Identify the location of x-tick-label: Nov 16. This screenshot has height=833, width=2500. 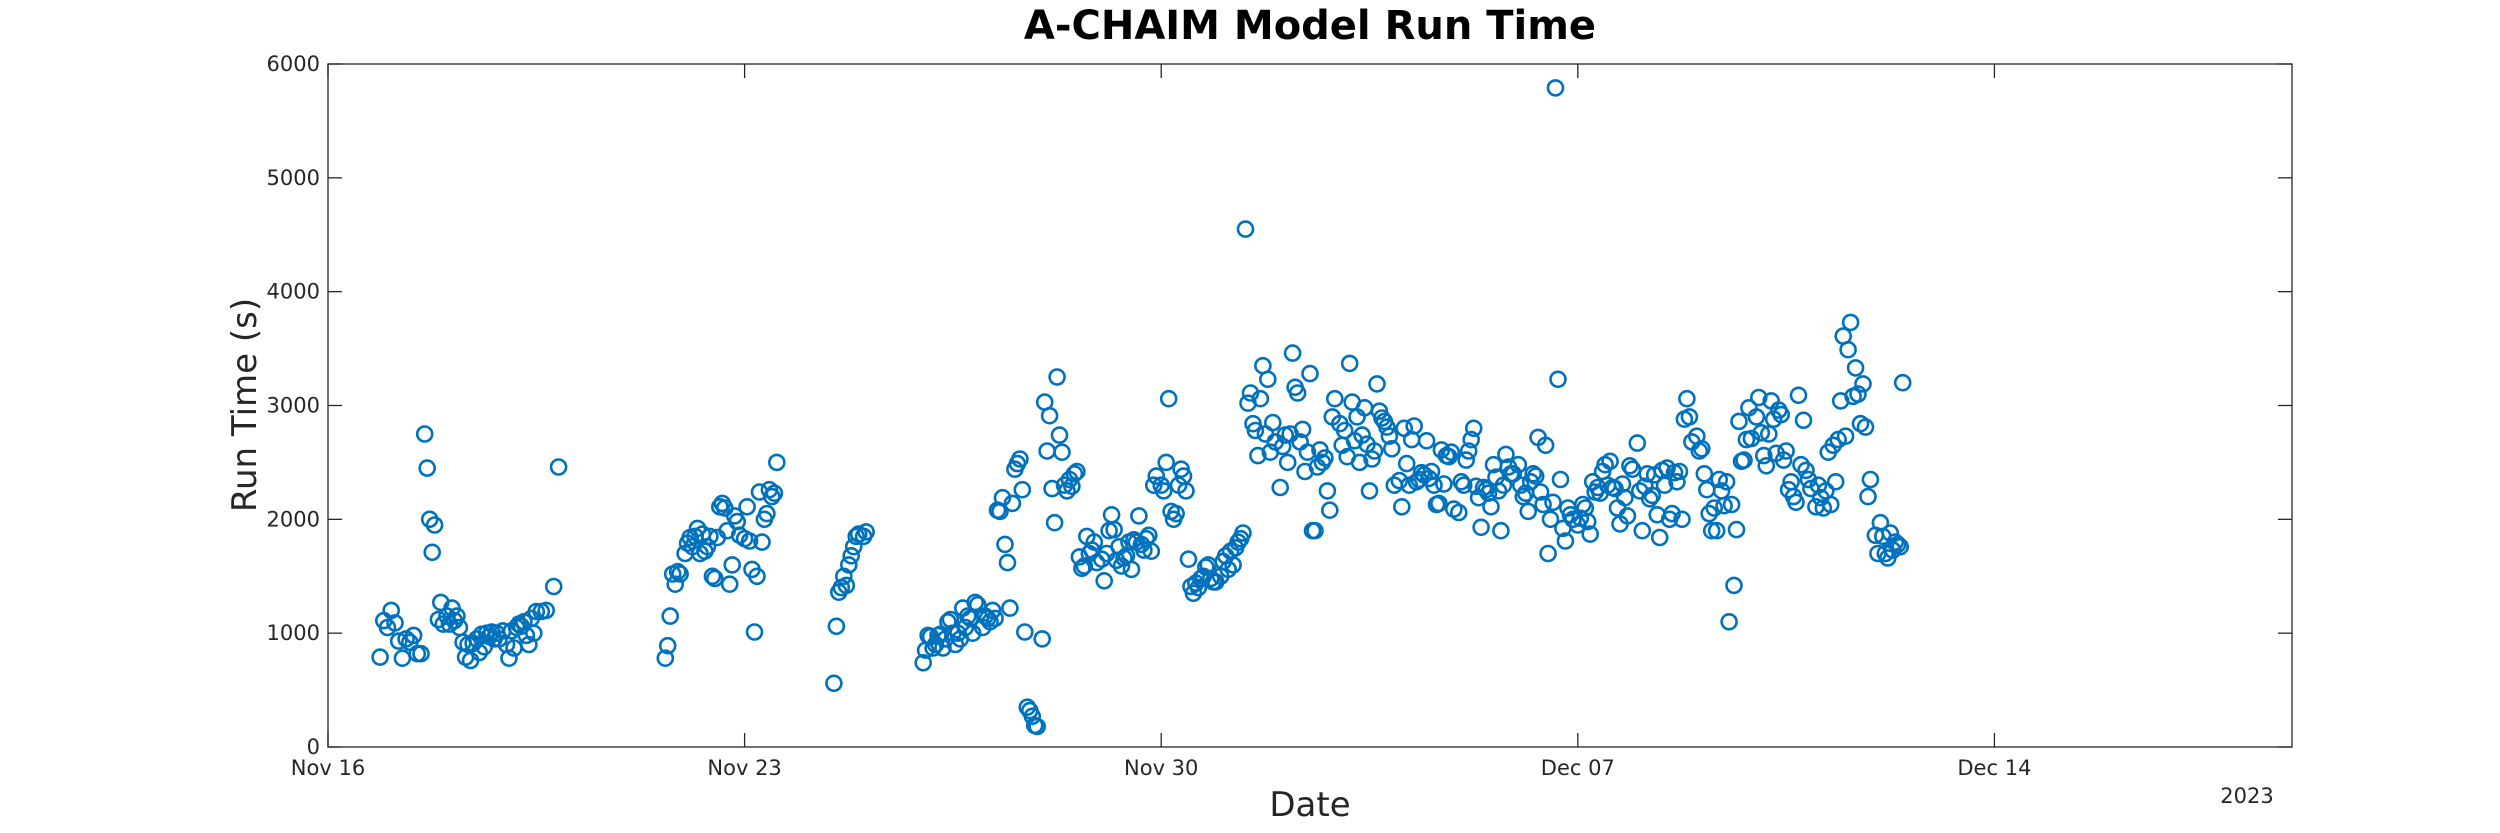
(328, 768).